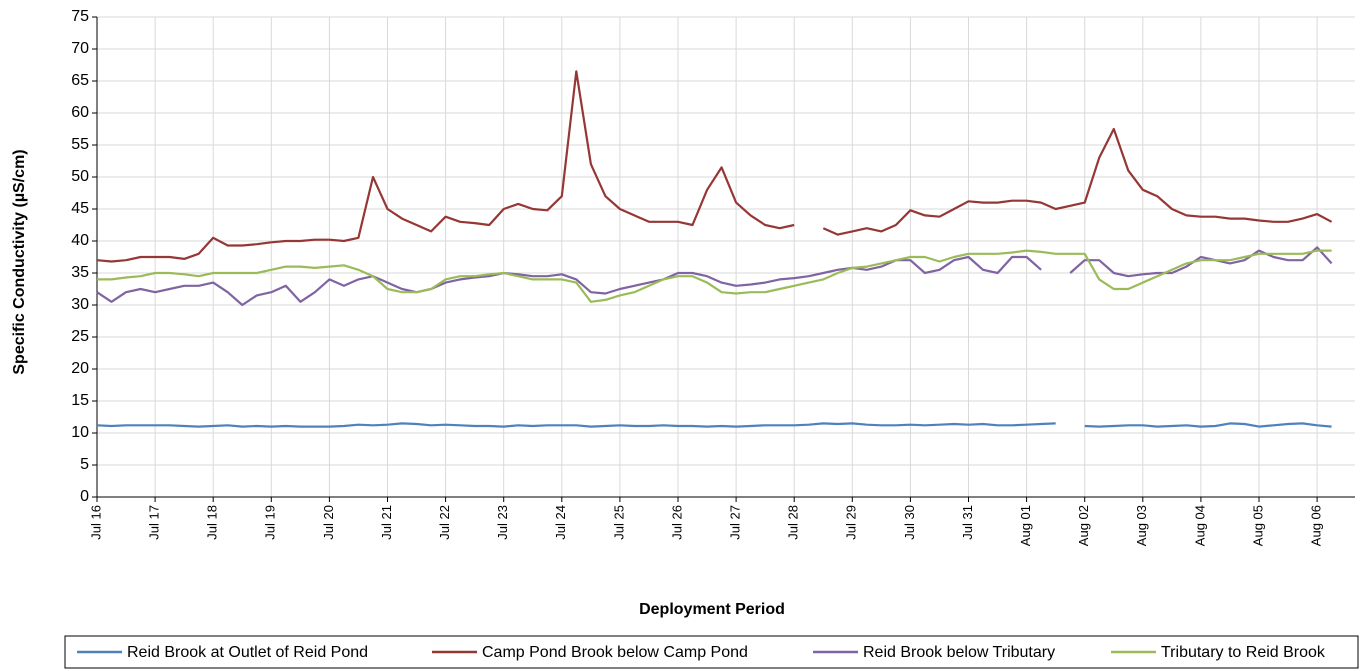 The image size is (1364, 671). Describe the element at coordinates (793, 522) in the screenshot. I see `x-tick-label: Jul 28` at that location.